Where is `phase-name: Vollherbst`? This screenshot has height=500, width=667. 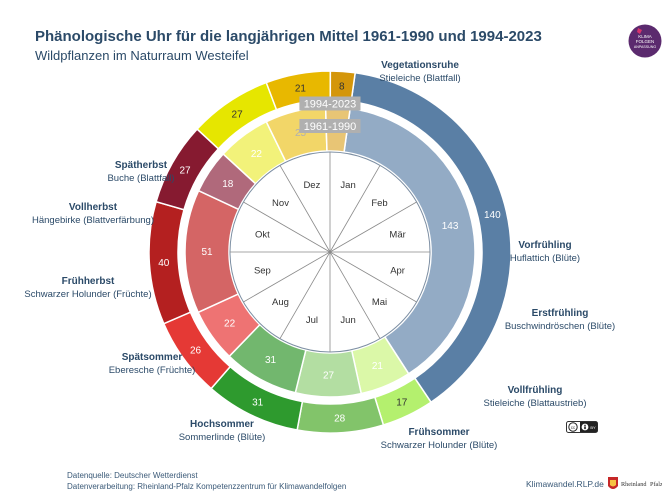
phase-name: Vollherbst is located at coordinates (93, 207).